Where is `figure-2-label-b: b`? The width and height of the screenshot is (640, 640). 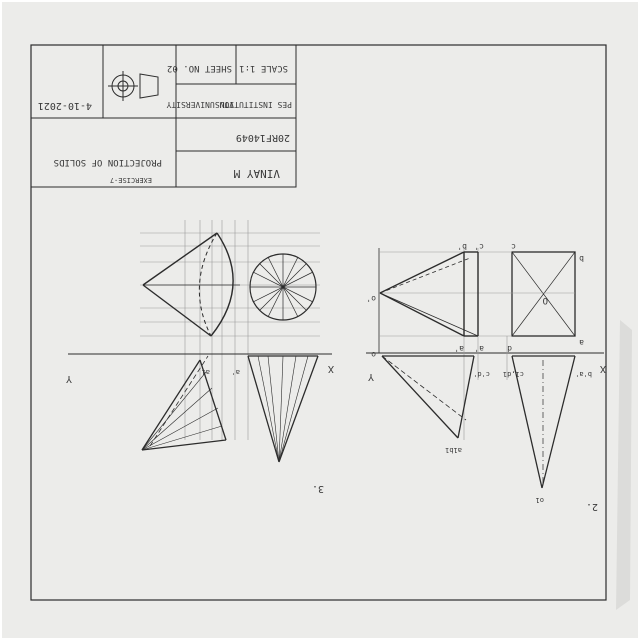 figure-2-label-b: b is located at coordinates (581, 258).